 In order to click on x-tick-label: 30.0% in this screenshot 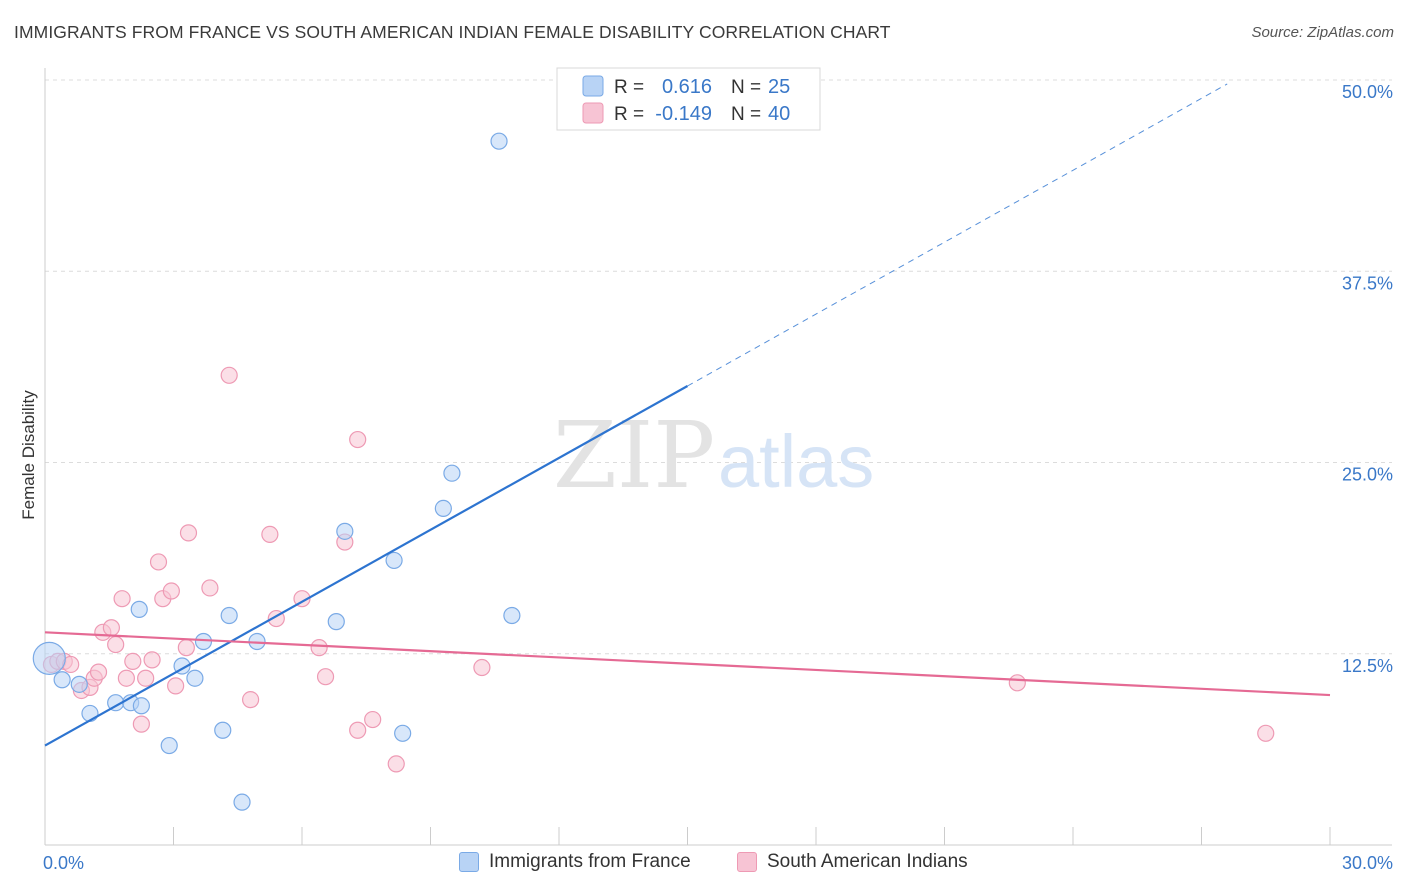, I will do `click(1367, 863)`.